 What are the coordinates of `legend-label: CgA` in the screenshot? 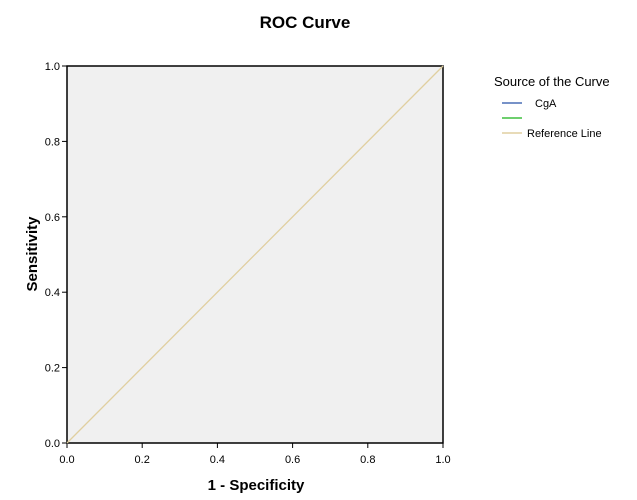 It's located at (546, 104).